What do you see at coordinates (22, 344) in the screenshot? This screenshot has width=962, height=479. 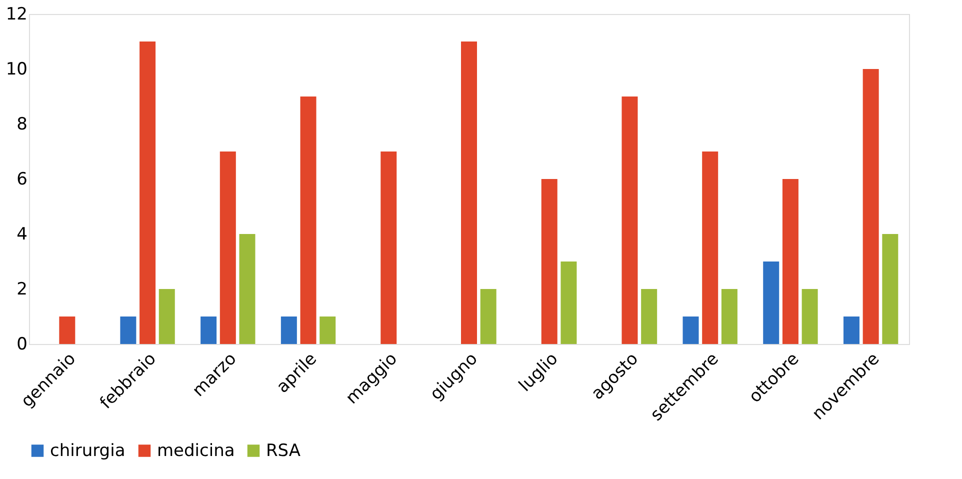 I see `y-tick-label: 0` at bounding box center [22, 344].